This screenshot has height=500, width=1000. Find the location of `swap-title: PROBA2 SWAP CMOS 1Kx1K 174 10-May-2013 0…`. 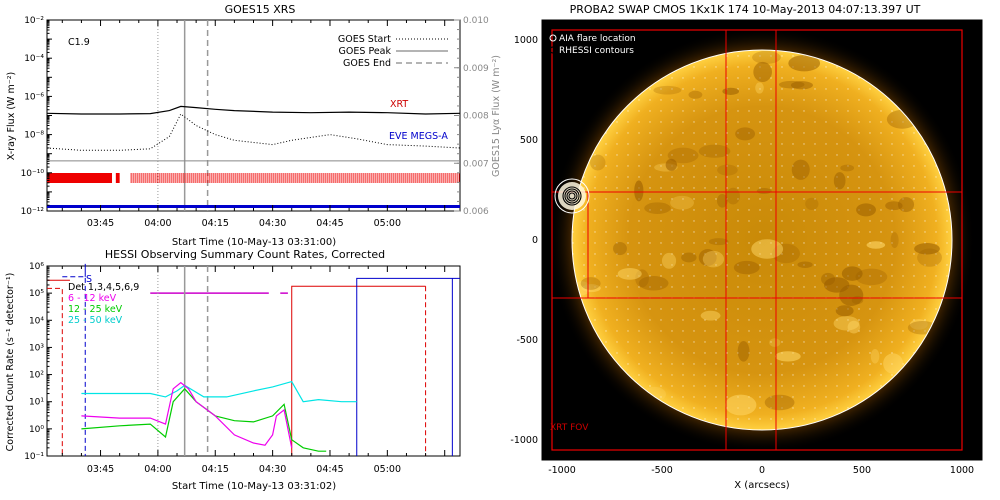

swap-title: PROBA2 SWAP CMOS 1Kx1K 174 10-May-2013 0… is located at coordinates (745, 9).